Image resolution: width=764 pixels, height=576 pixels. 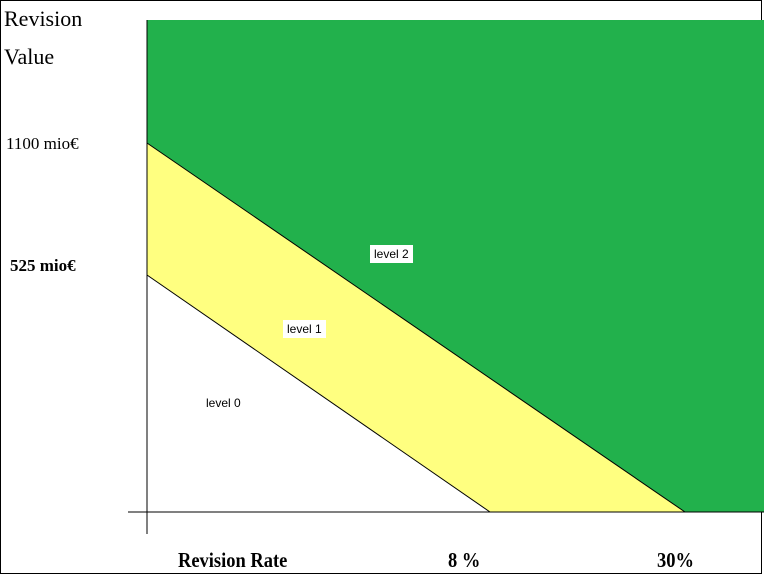 What do you see at coordinates (464, 560) in the screenshot?
I see `x-tick-8: 8 %` at bounding box center [464, 560].